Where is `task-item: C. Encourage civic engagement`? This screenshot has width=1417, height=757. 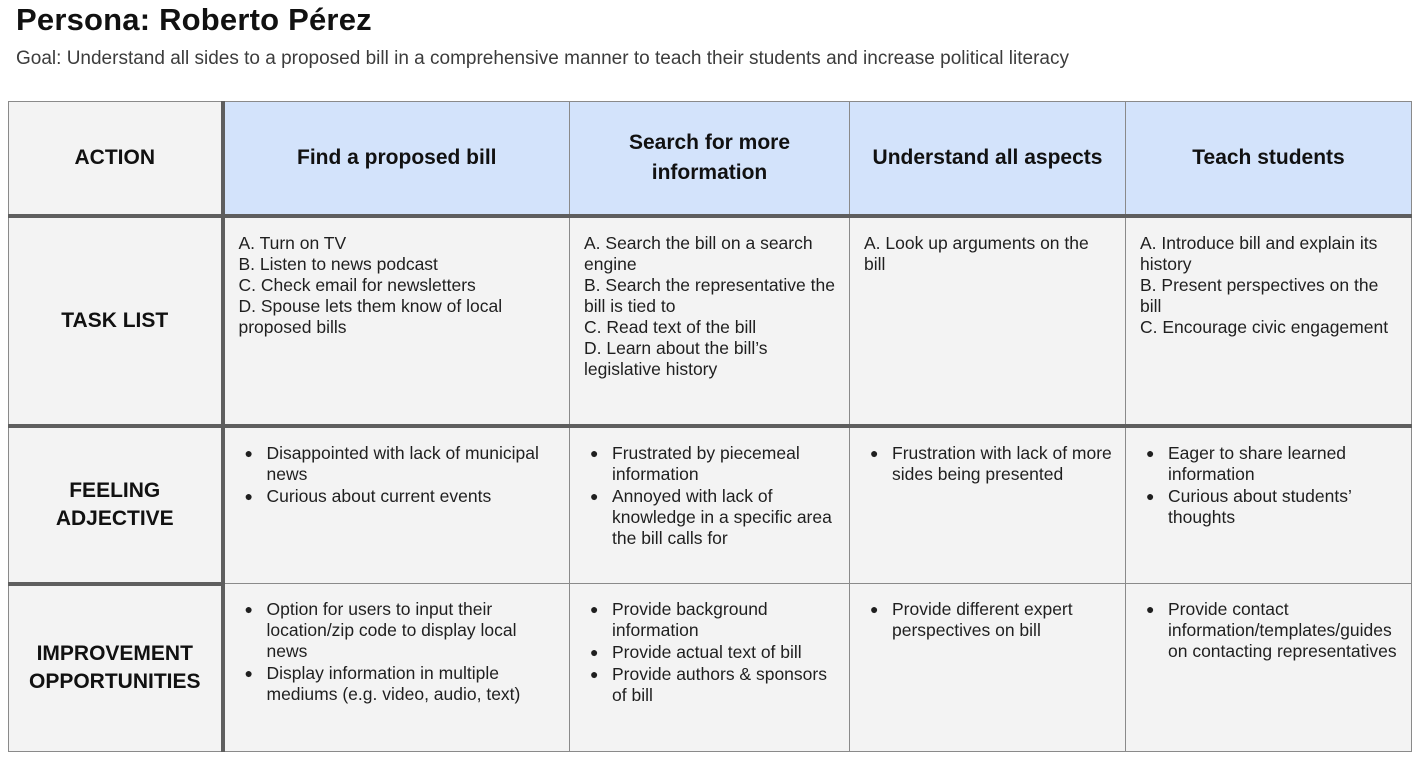
task-item: C. Encourage civic engagement is located at coordinates (1264, 326).